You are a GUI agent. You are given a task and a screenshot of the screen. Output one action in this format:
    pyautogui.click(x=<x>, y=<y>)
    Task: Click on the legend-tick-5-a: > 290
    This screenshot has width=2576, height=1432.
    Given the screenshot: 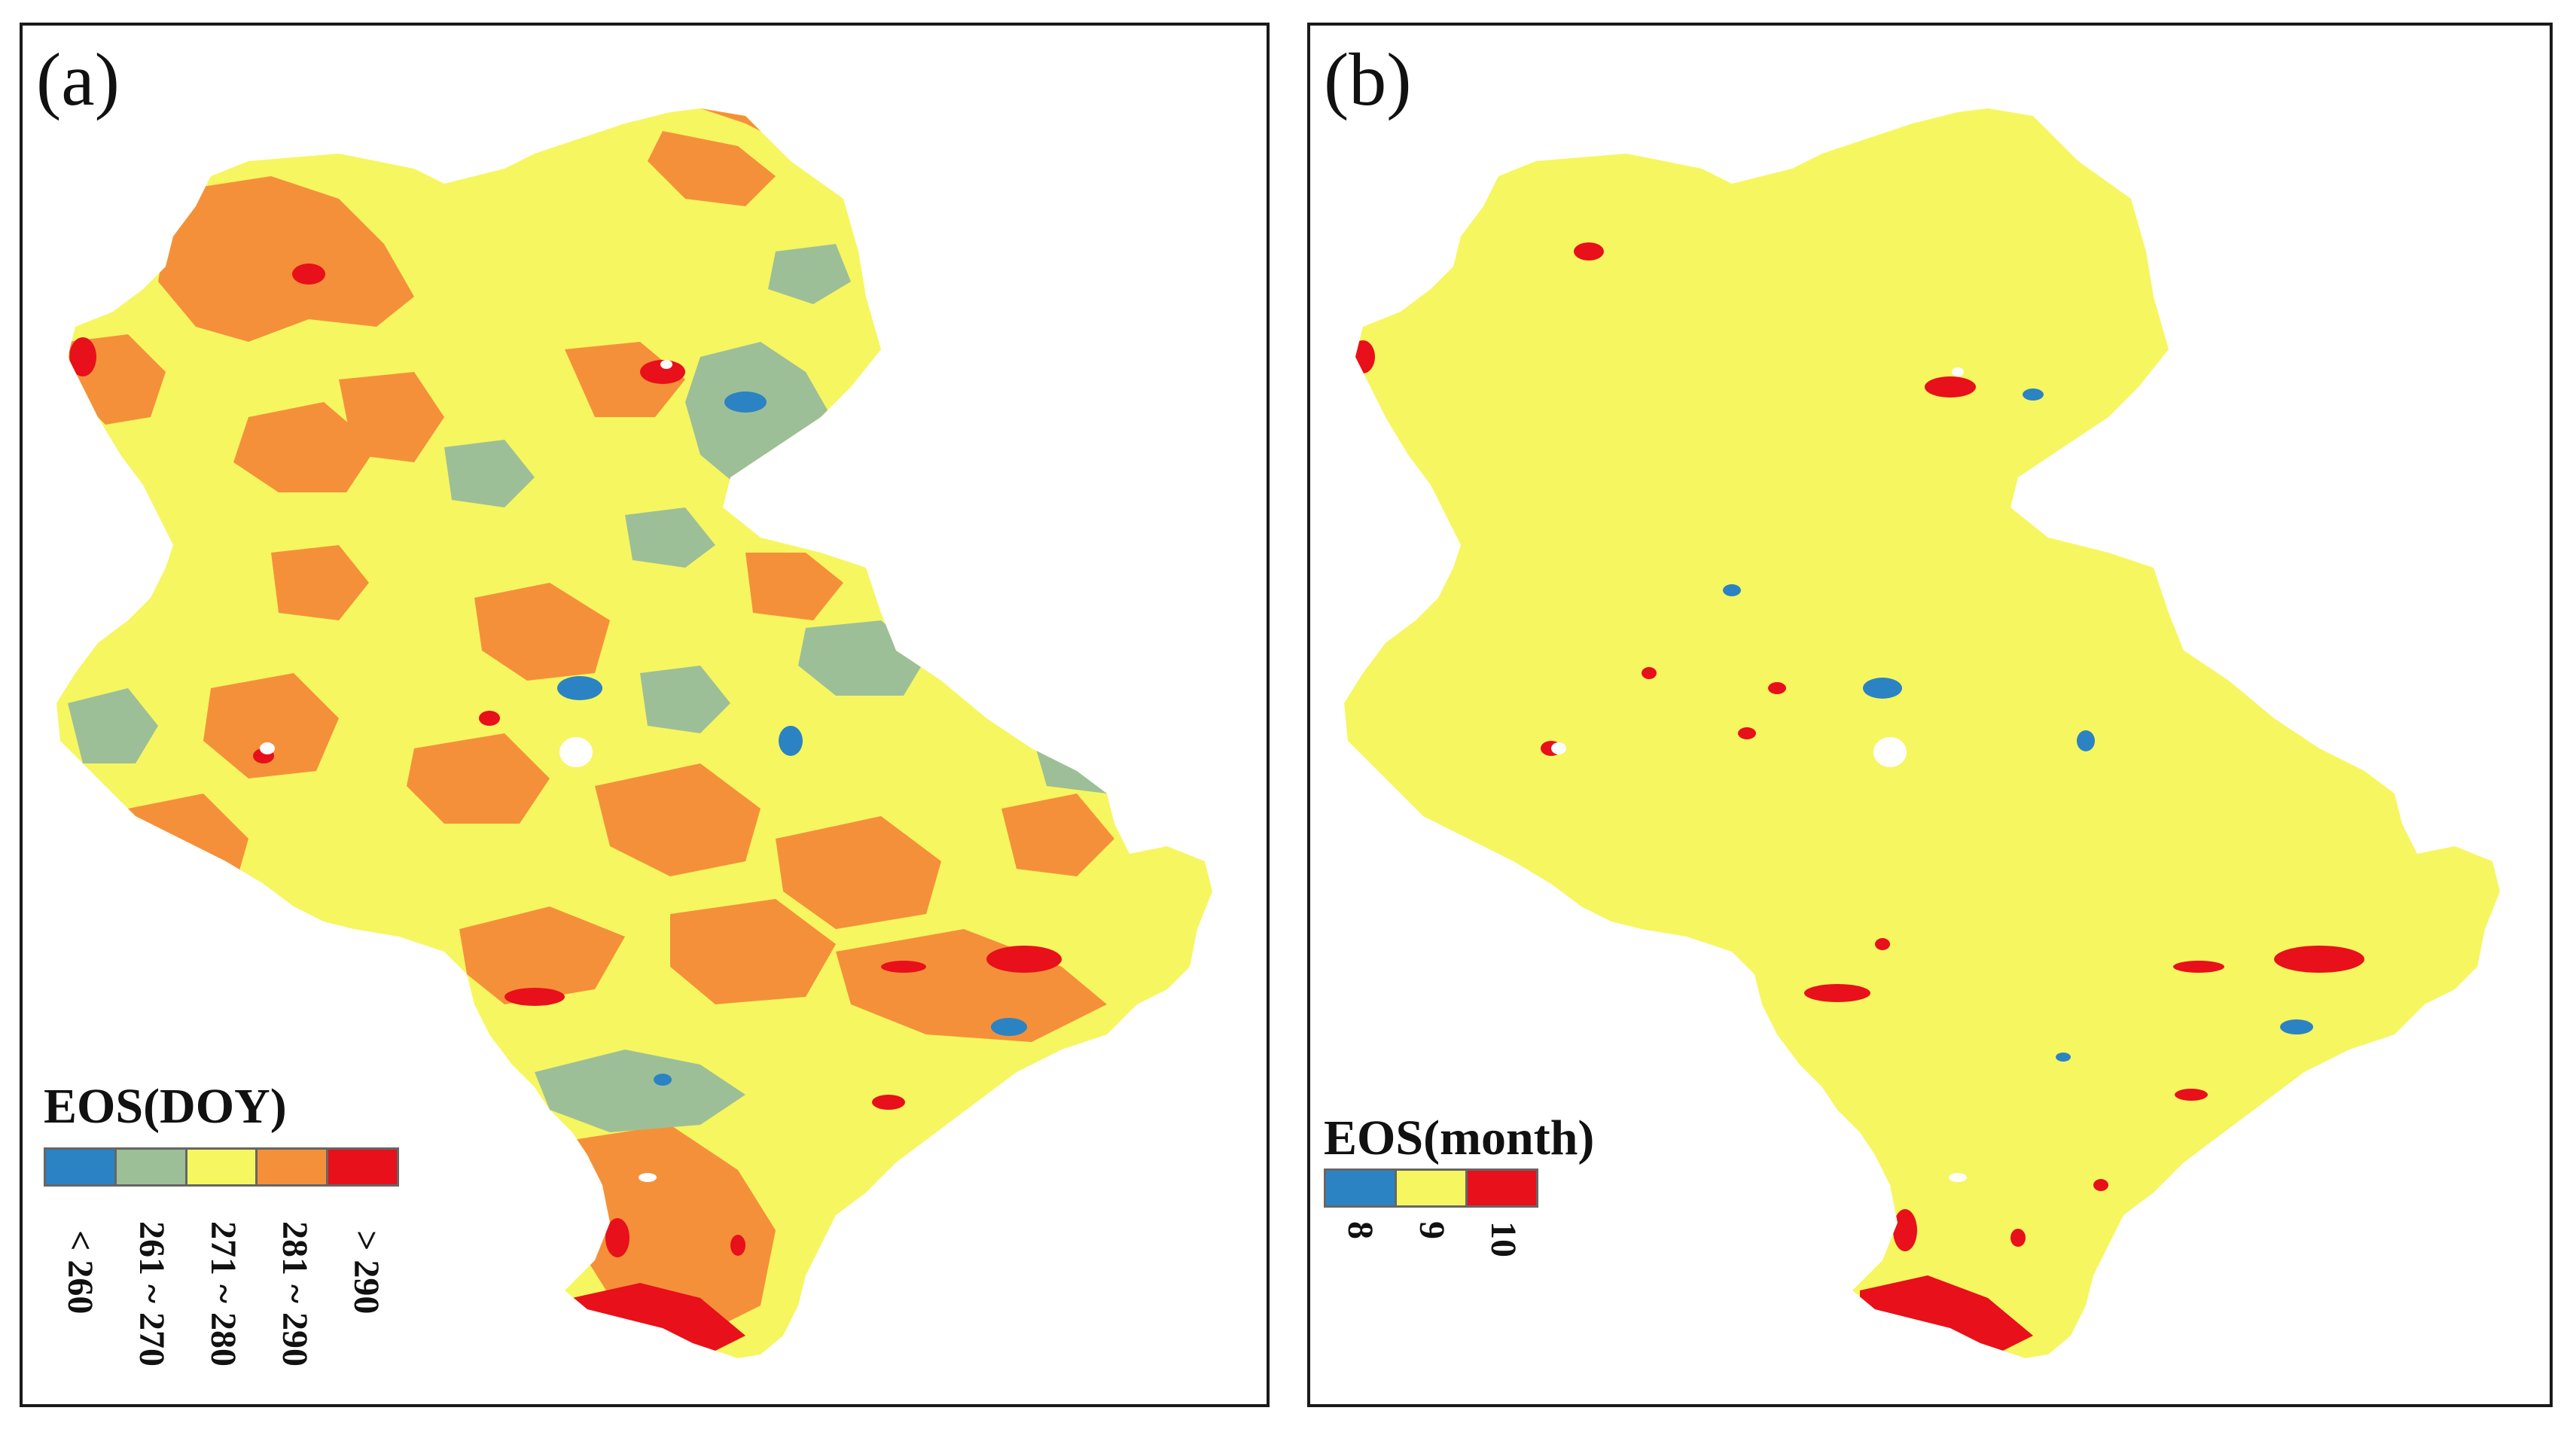 What is the action you would take?
    pyautogui.click(x=366, y=1272)
    